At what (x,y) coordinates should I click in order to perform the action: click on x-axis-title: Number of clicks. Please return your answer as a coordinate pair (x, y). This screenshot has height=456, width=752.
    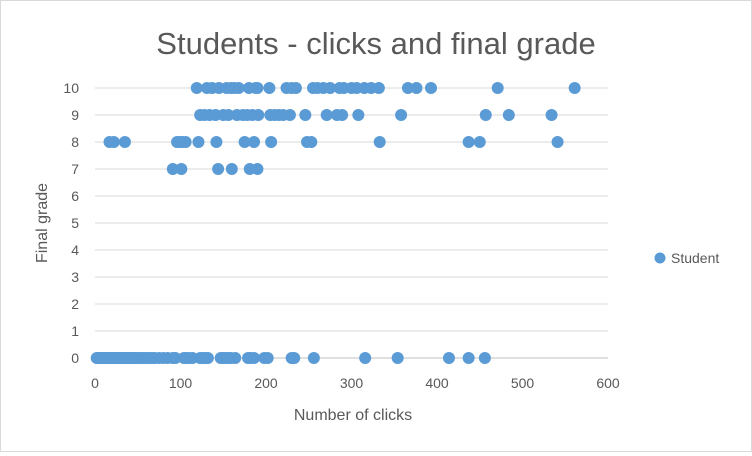
    Looking at the image, I should click on (353, 415).